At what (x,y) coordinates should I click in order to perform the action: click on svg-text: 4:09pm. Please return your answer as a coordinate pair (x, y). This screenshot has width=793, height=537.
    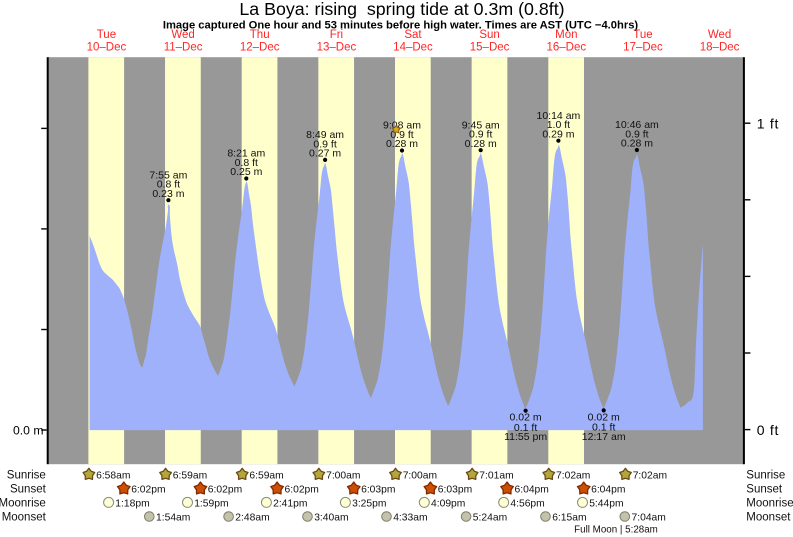
    Looking at the image, I should click on (448, 504).